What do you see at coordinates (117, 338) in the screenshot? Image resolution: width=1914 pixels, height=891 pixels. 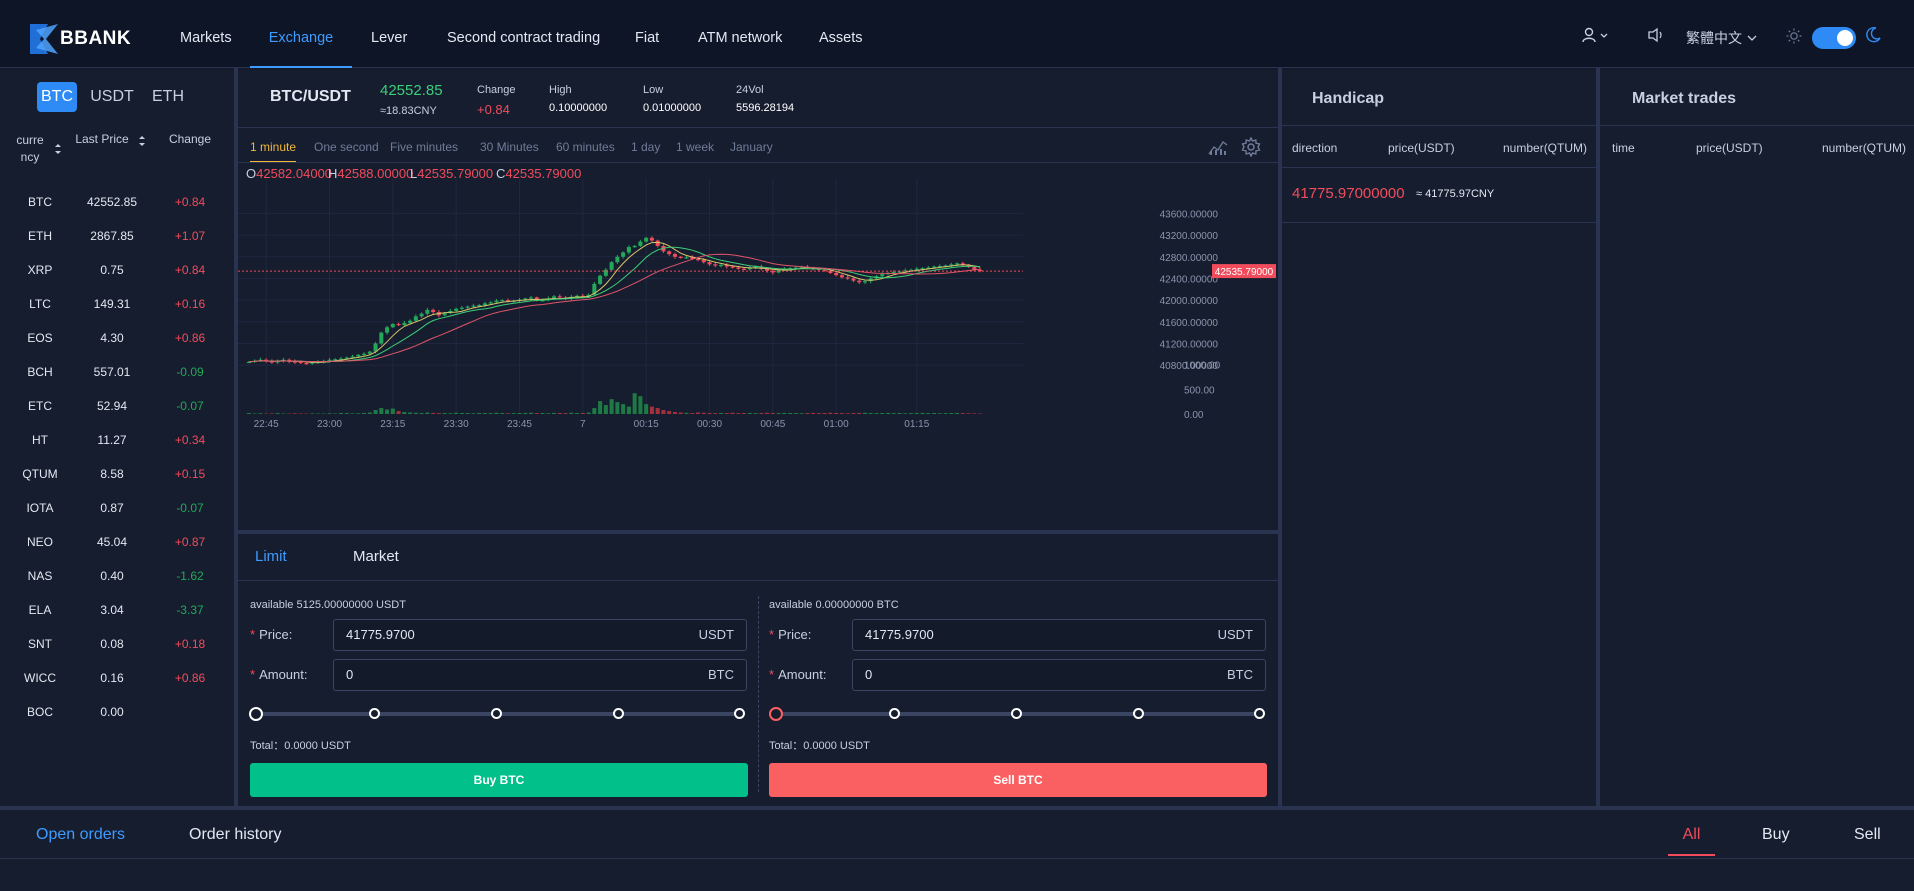 I see `market-row: EOS 4.30 +0.86` at bounding box center [117, 338].